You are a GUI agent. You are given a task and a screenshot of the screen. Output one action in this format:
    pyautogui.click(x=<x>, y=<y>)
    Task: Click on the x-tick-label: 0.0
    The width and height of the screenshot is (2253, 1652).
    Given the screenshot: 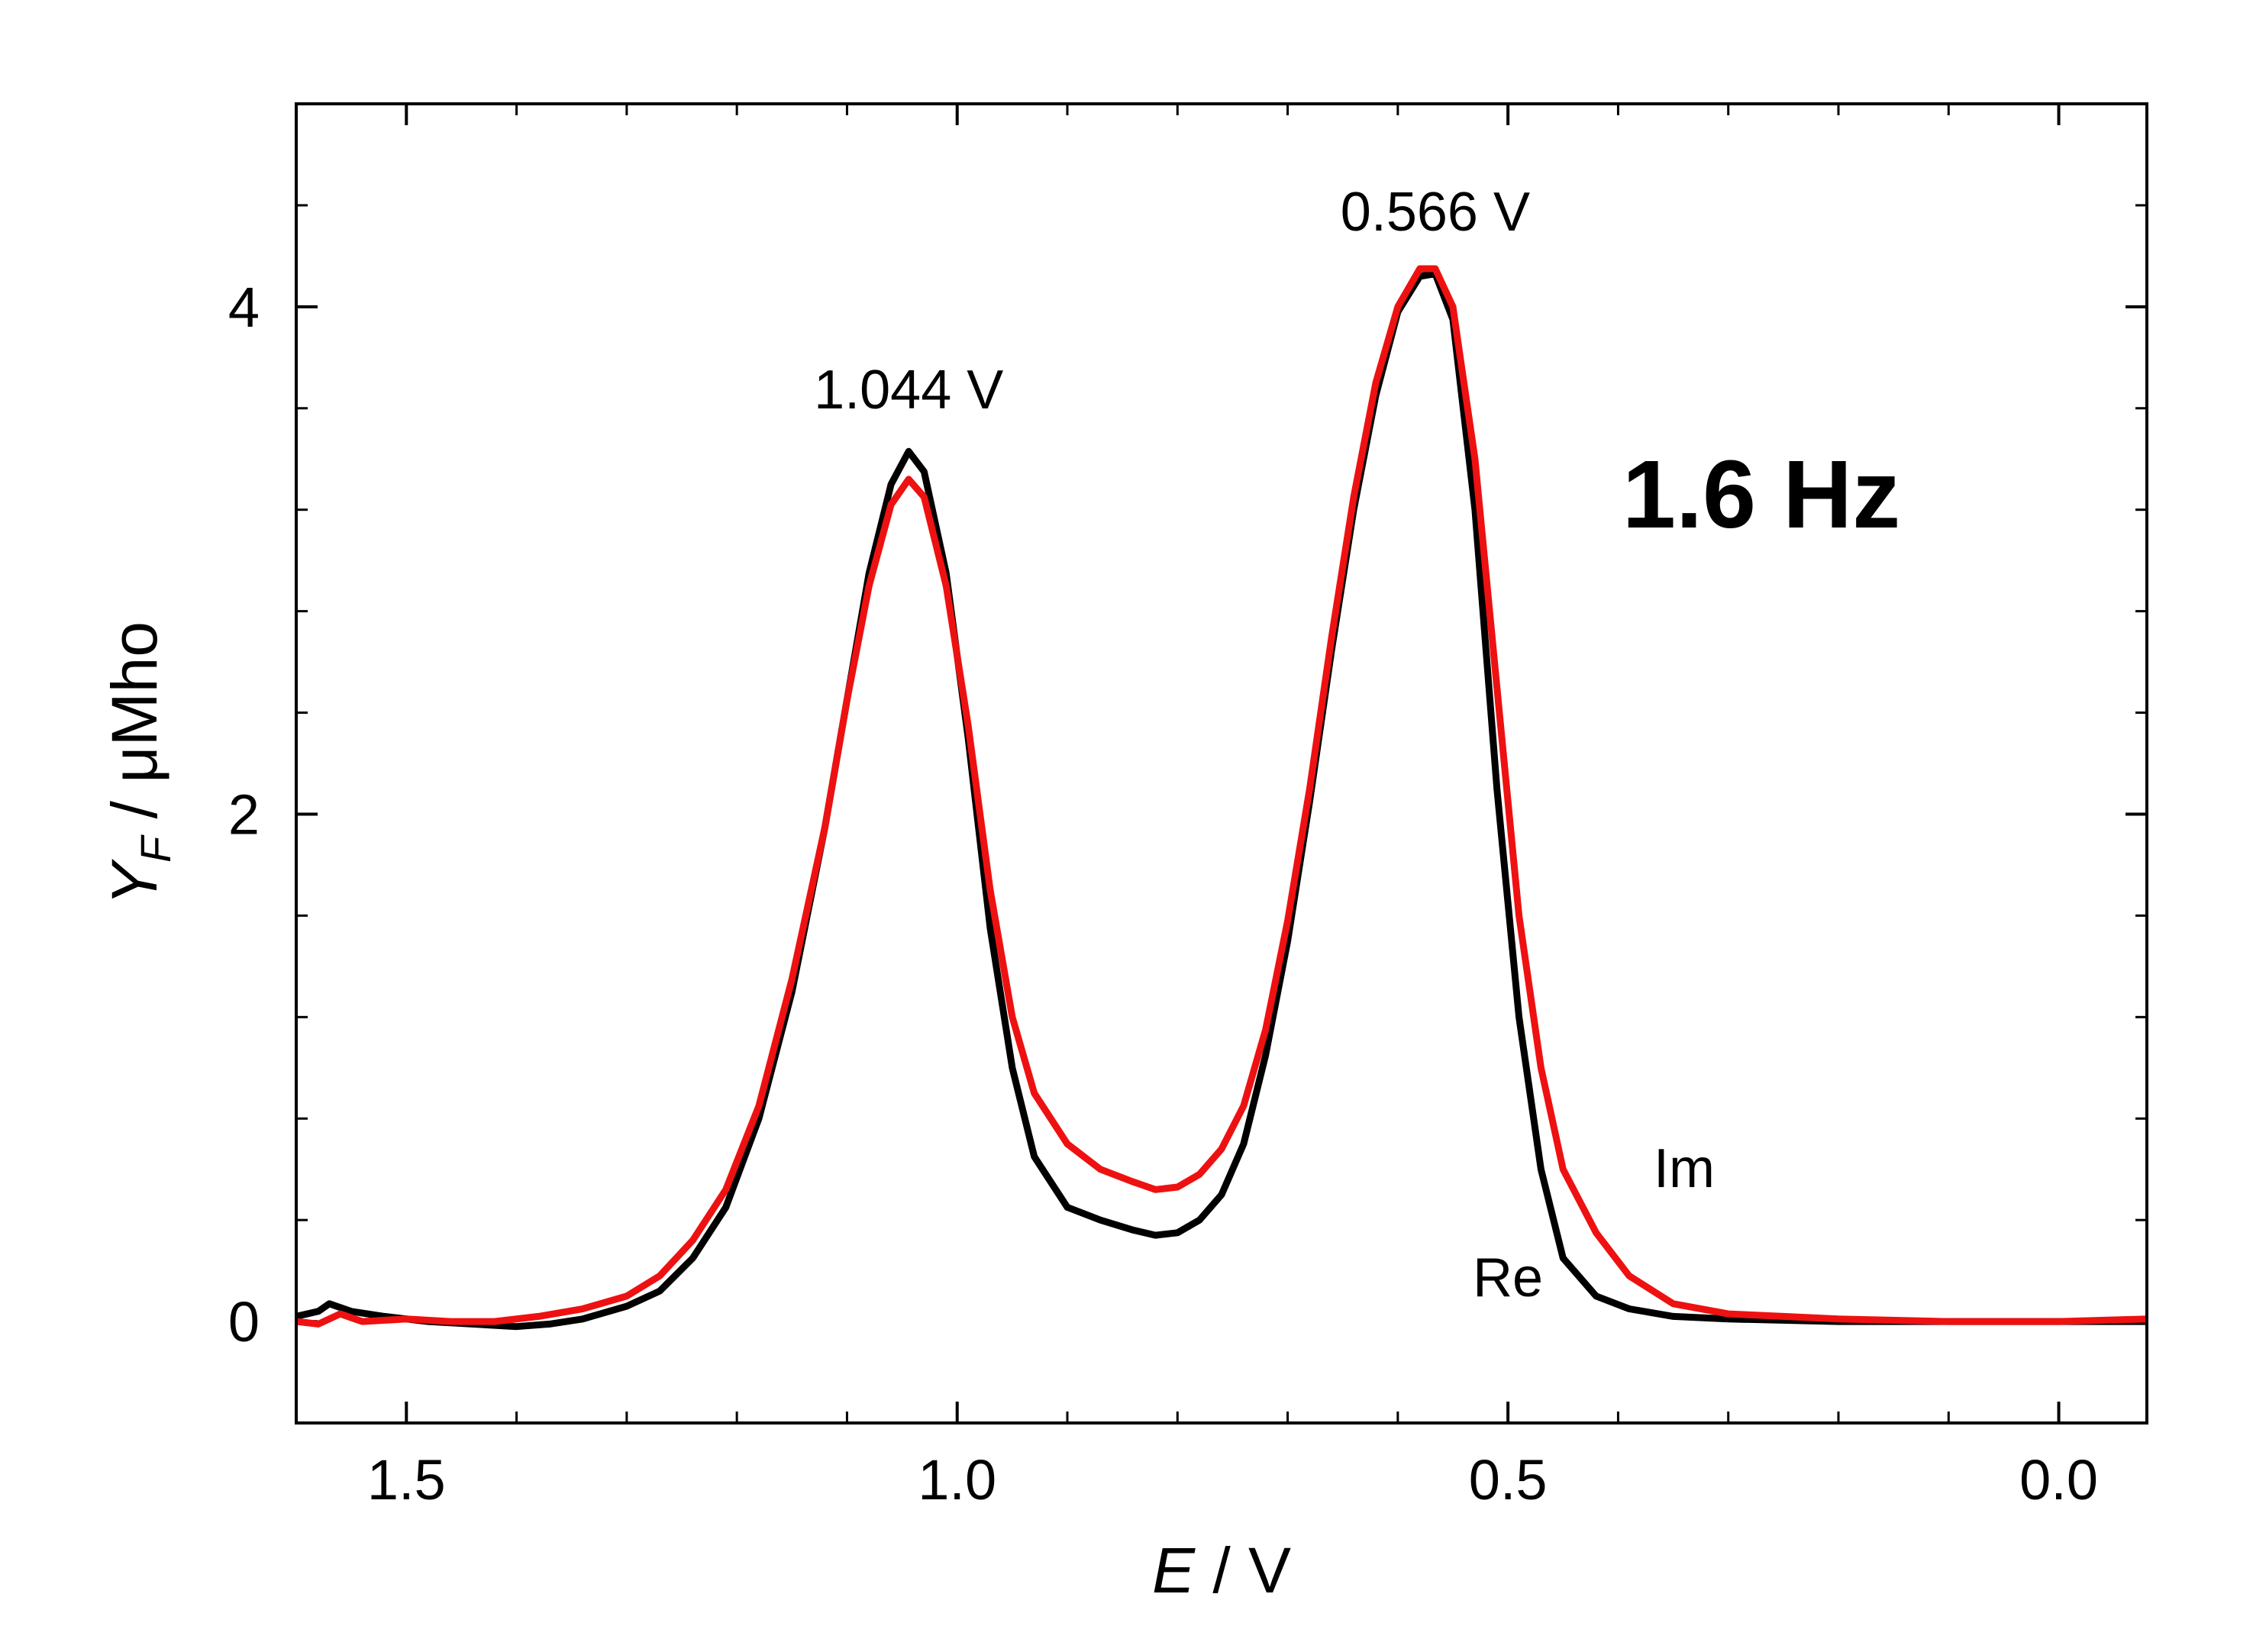 What is the action you would take?
    pyautogui.click(x=2058, y=1480)
    